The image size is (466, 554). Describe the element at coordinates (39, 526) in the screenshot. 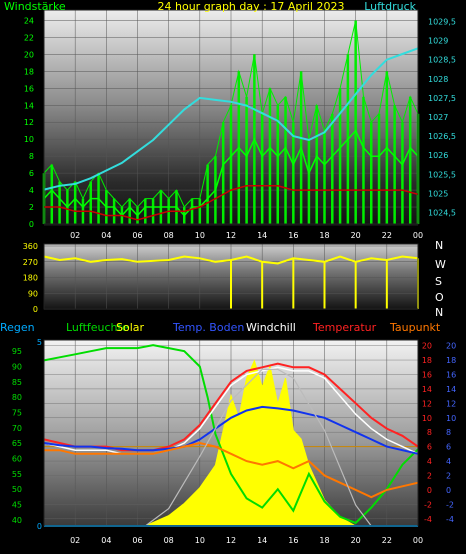

I see `rain-tick-label: 0` at that location.